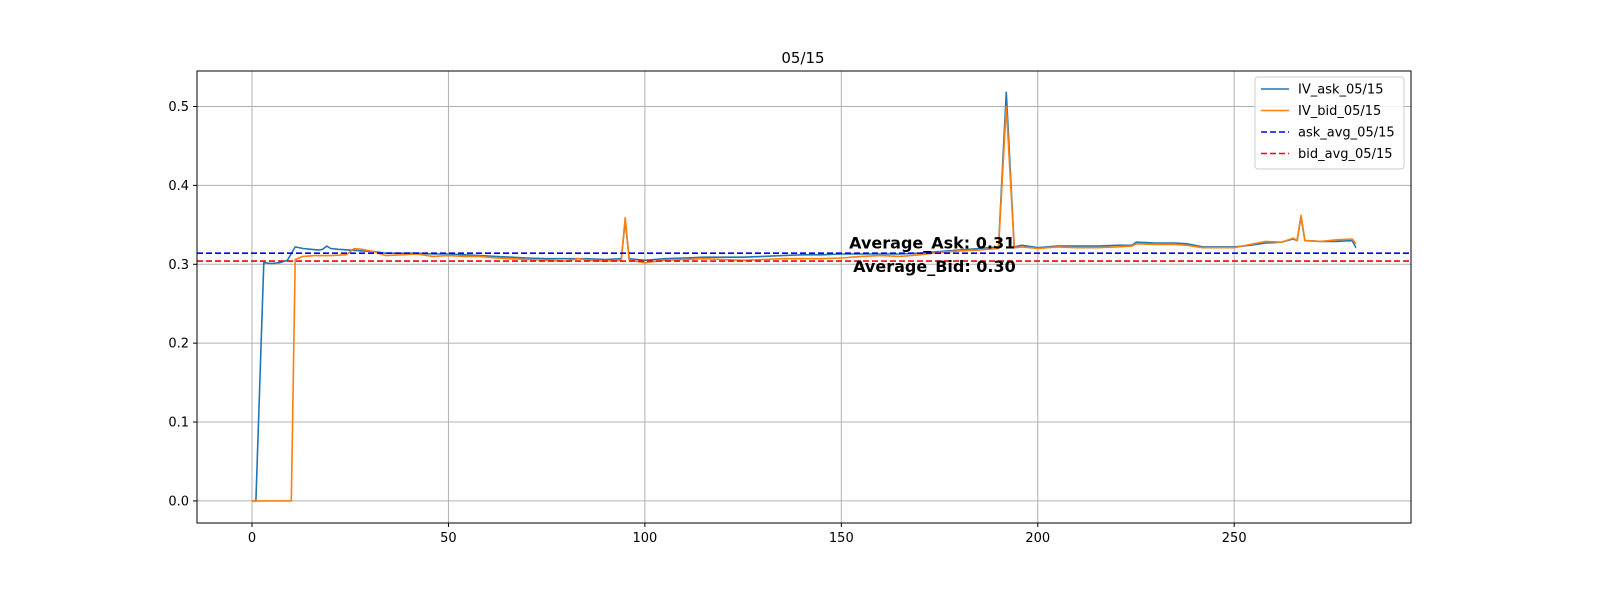  I want to click on y-tick-label: 0.5, so click(178, 107).